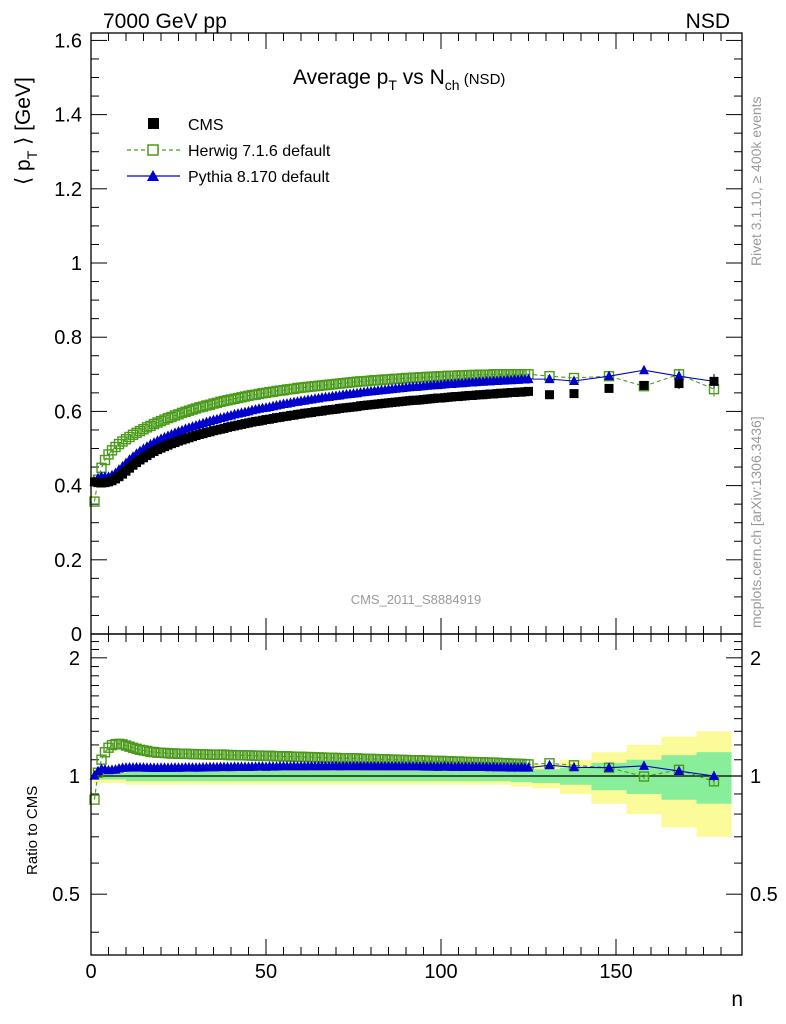 This screenshot has width=786, height=1024. I want to click on main-ytick-labels: 0 0.2 0.4 0.6 0.8 1 1.2 1.4 1.6, so click(68, 338).